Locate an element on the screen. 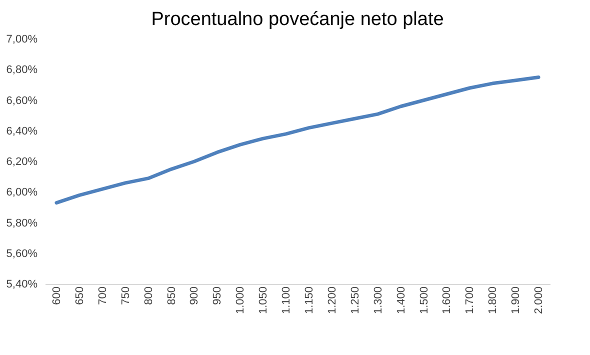  x-tick-label: 600 is located at coordinates (56, 295).